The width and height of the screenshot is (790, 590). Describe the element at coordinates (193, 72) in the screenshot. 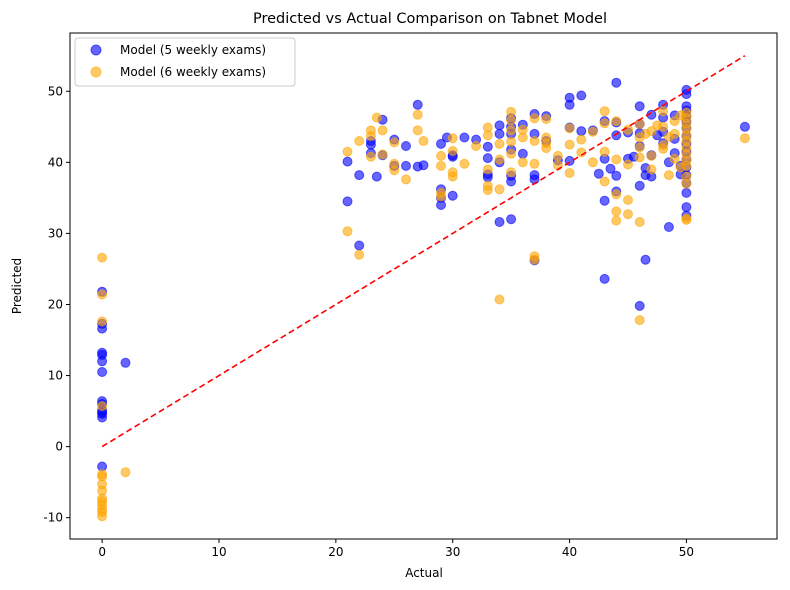

I see `legend-label-series-2: Model (6 weekly exams)` at that location.